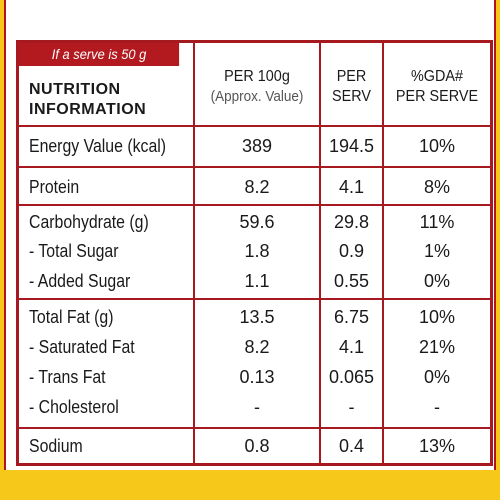 Image resolution: width=500 pixels, height=500 pixels. Describe the element at coordinates (80, 281) in the screenshot. I see `row-label-added-sugar: - Added Sugar` at that location.